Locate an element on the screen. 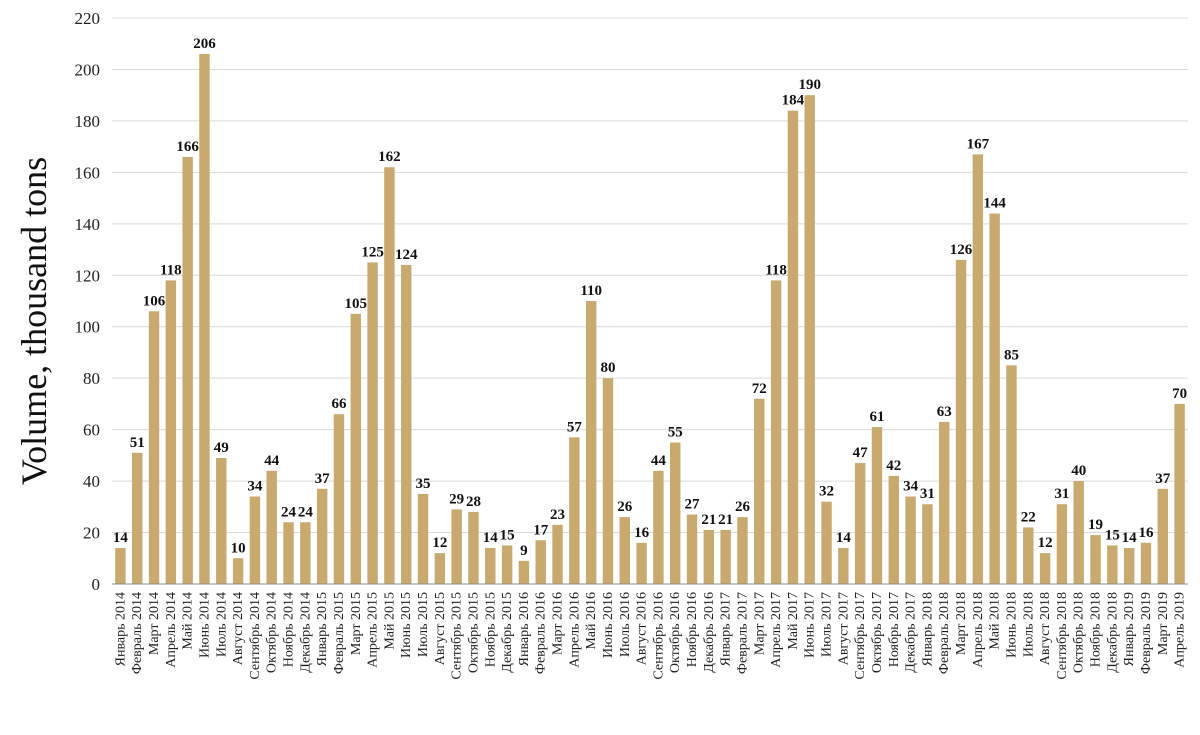 The image size is (1200, 735). x-tick-label: Сентябрь 2016 is located at coordinates (658, 636).